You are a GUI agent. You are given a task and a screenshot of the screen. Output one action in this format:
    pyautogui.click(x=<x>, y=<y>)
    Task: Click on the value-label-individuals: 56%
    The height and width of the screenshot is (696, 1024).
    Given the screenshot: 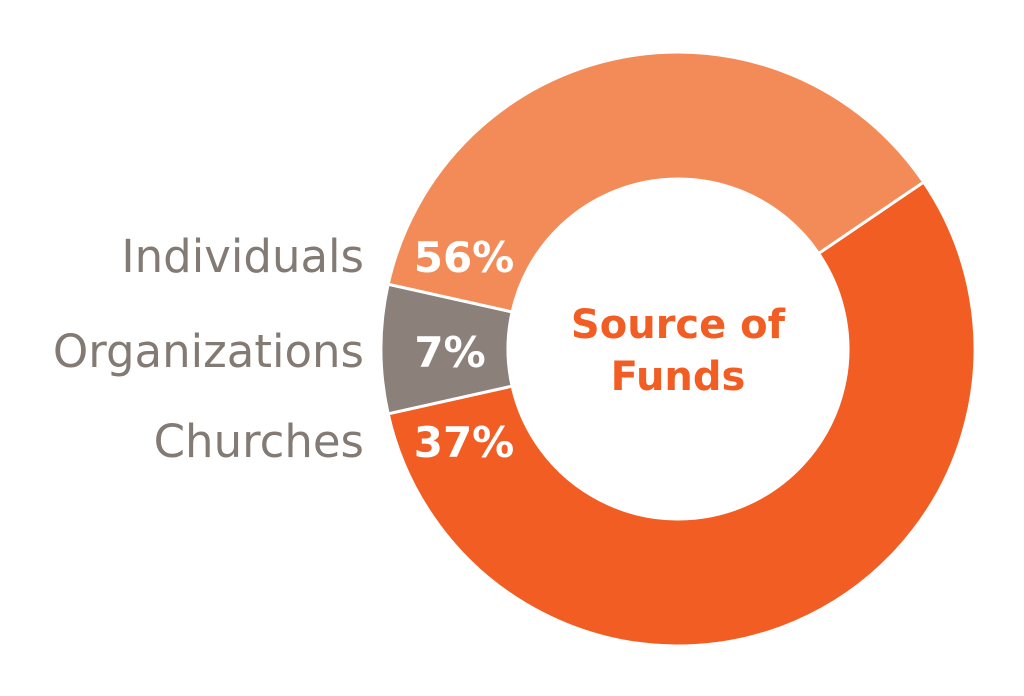 What is the action you would take?
    pyautogui.click(x=464, y=257)
    